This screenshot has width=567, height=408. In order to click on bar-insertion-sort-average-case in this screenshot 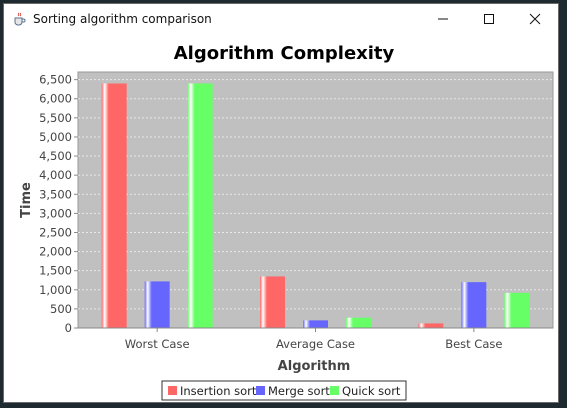, I will do `click(272, 302)`.